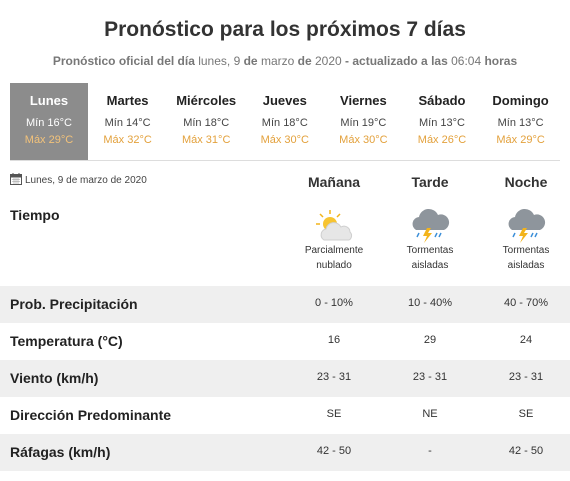  Describe the element at coordinates (86, 180) in the screenshot. I see `date: Lunes, 9 de marzo de 2020` at that location.